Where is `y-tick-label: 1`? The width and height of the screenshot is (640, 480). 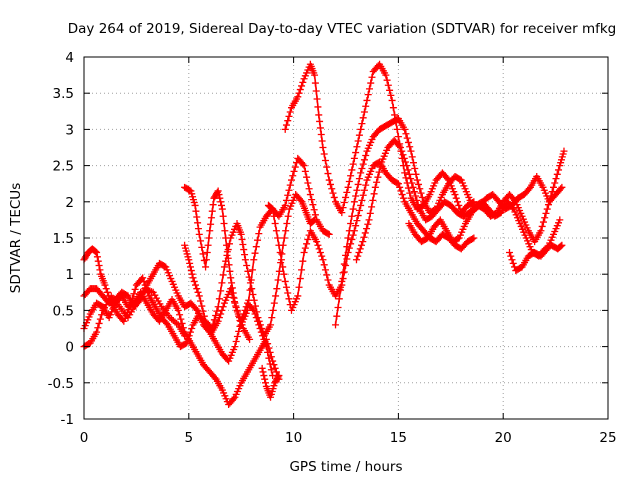
y-tick-label: 1 is located at coordinates (69, 275).